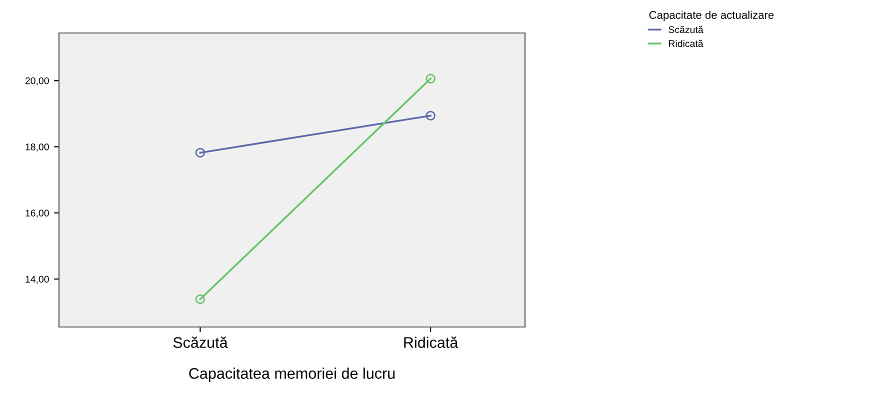 This screenshot has width=869, height=408. I want to click on y-tick-label: 20,00, so click(37, 81).